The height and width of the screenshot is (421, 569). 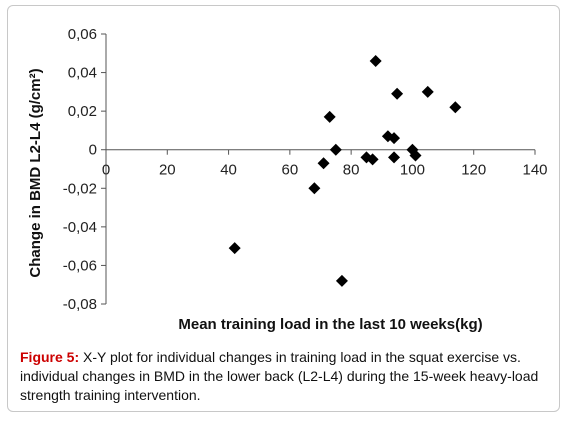 I want to click on x-tick-label: 20, so click(x=167, y=170).